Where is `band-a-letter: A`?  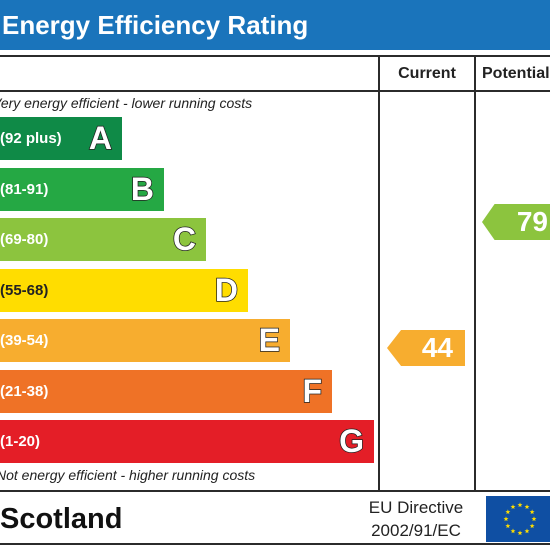 band-a-letter: A is located at coordinates (100, 138).